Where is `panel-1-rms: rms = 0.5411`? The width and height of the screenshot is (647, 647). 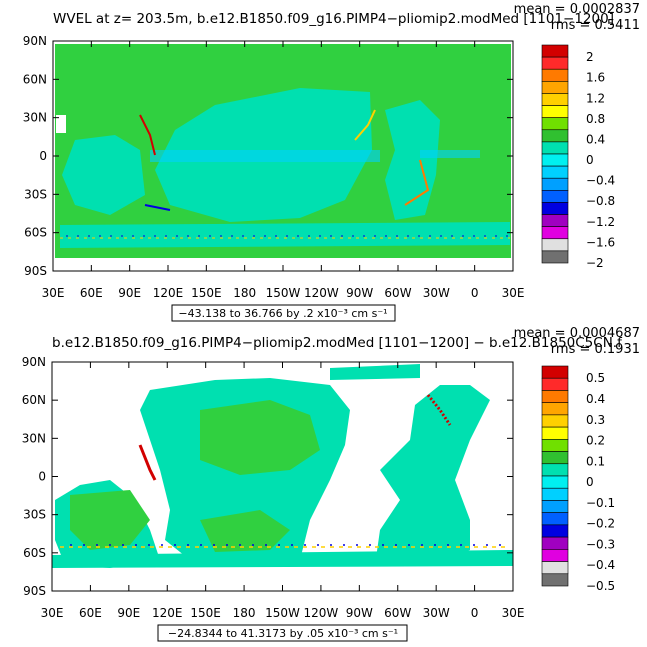
panel-1-rms: rms = 0.5411 is located at coordinates (595, 25).